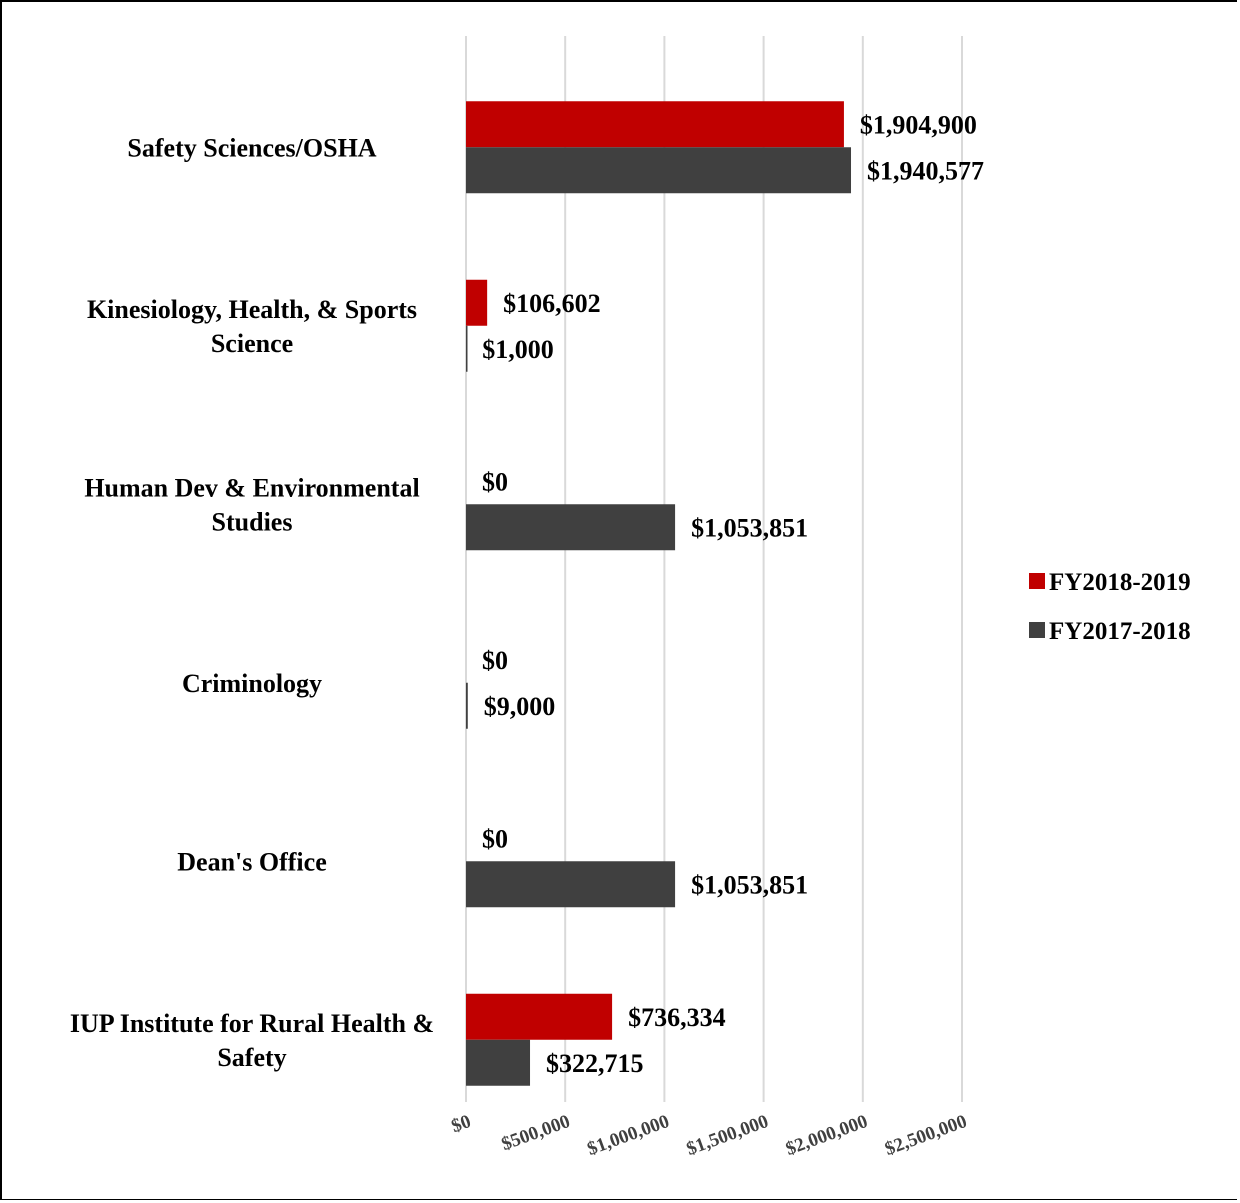  Describe the element at coordinates (926, 1135) in the screenshot. I see `x-tick-label: $2,500,000` at that location.